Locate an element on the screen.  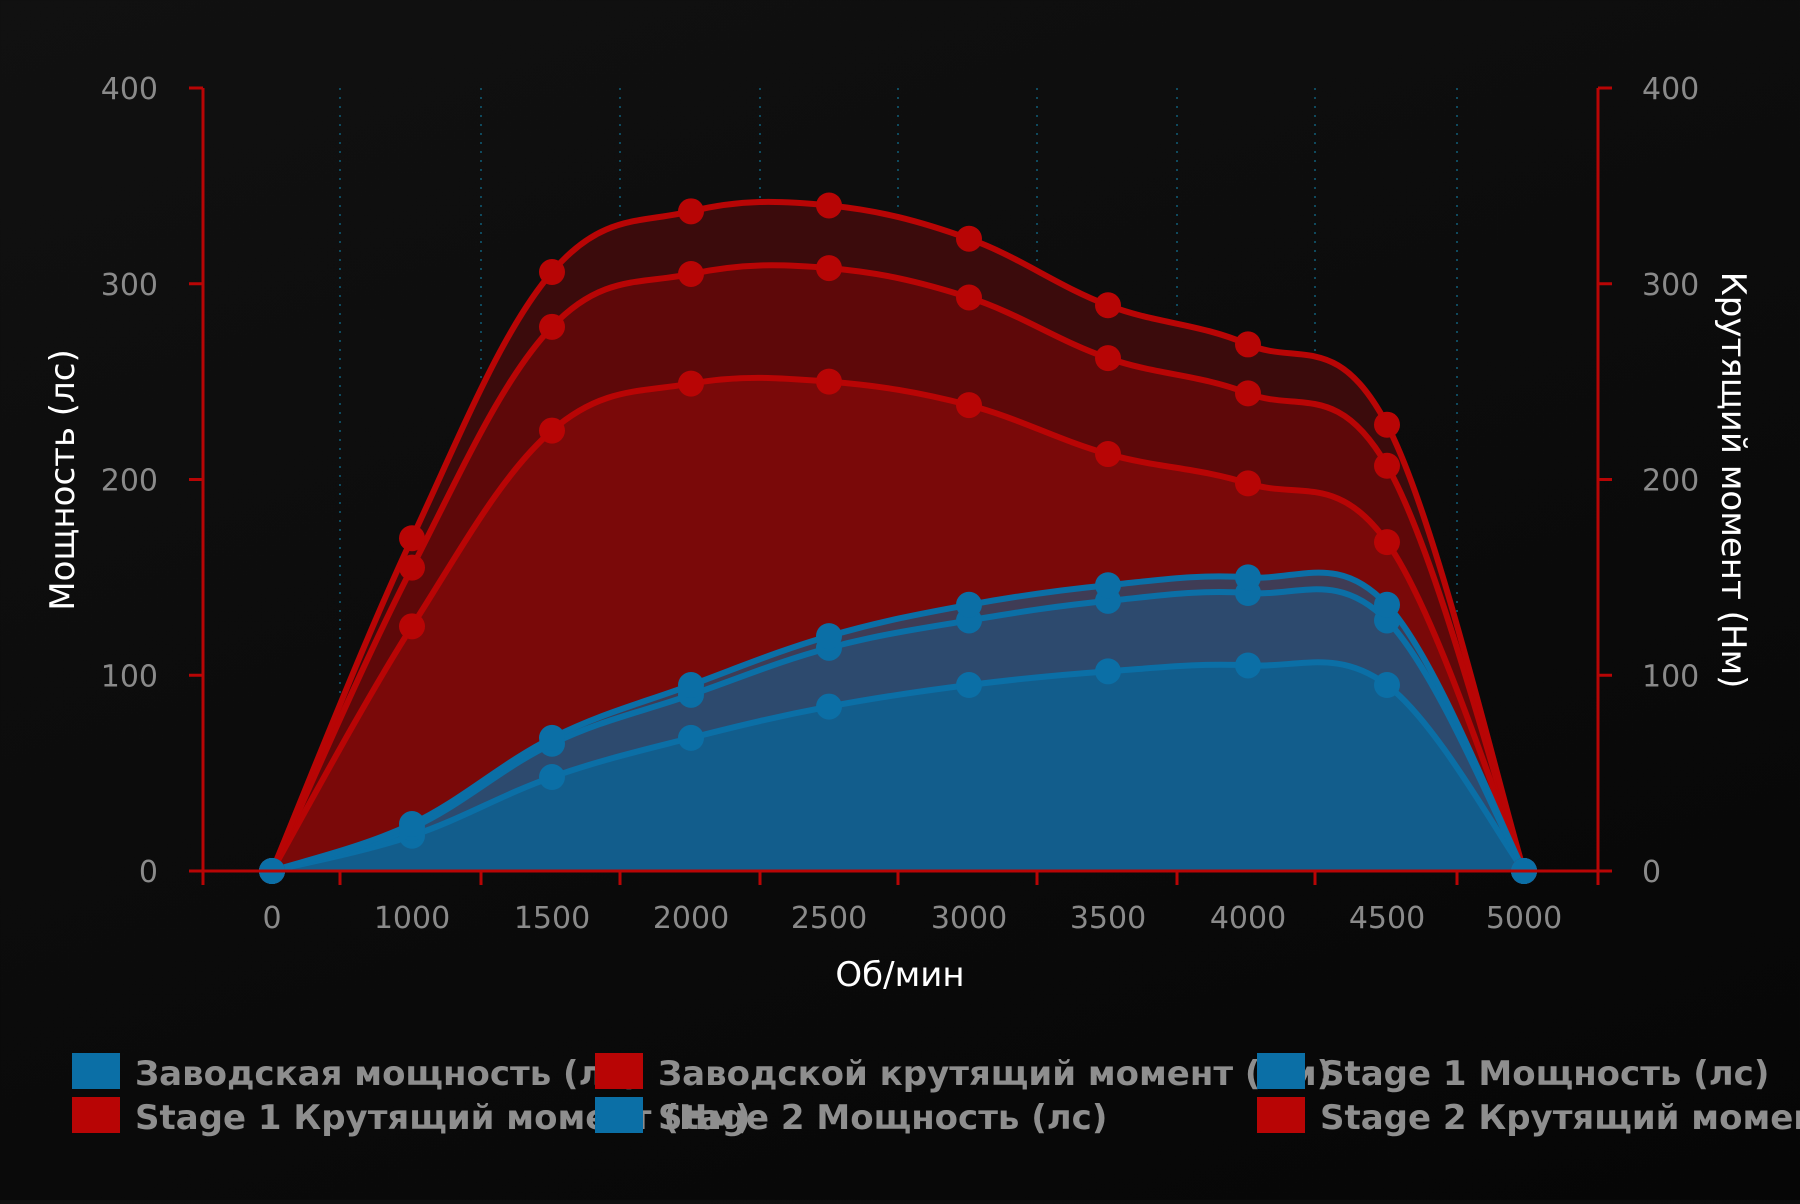
y-tick-label-left-4: 400 is located at coordinates (129, 89).